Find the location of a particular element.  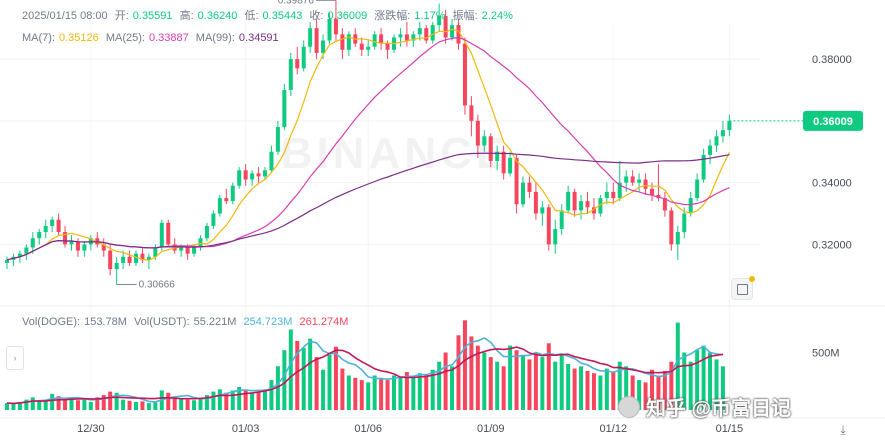

chart-settings-button is located at coordinates (743, 288).